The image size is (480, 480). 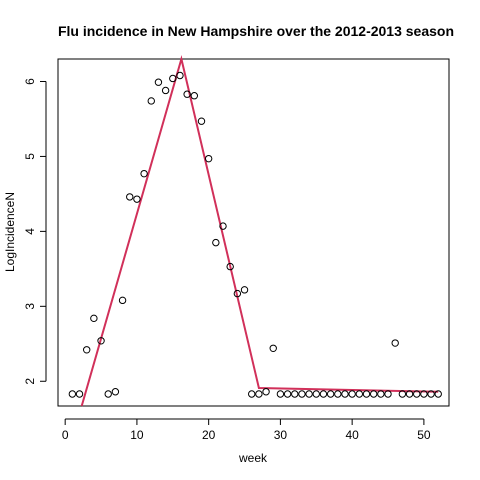 What do you see at coordinates (137, 435) in the screenshot?
I see `x-tick-label: 10` at bounding box center [137, 435].